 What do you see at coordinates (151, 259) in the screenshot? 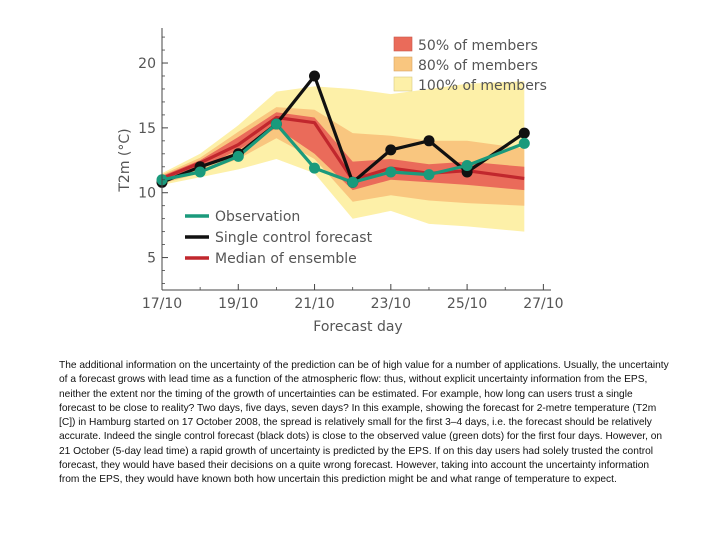
I see `y-tick-label: 5` at bounding box center [151, 259].